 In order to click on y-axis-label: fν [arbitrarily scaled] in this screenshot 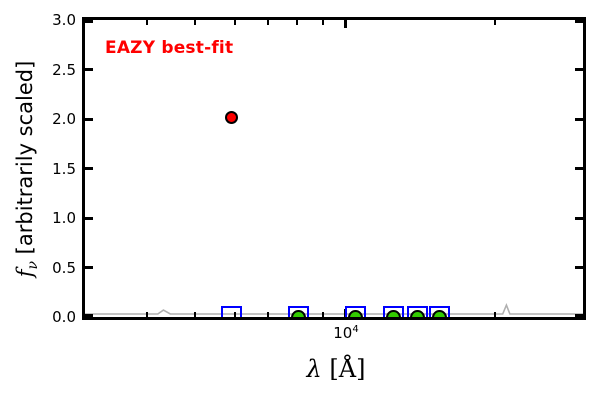, I will do `click(27, 169)`.